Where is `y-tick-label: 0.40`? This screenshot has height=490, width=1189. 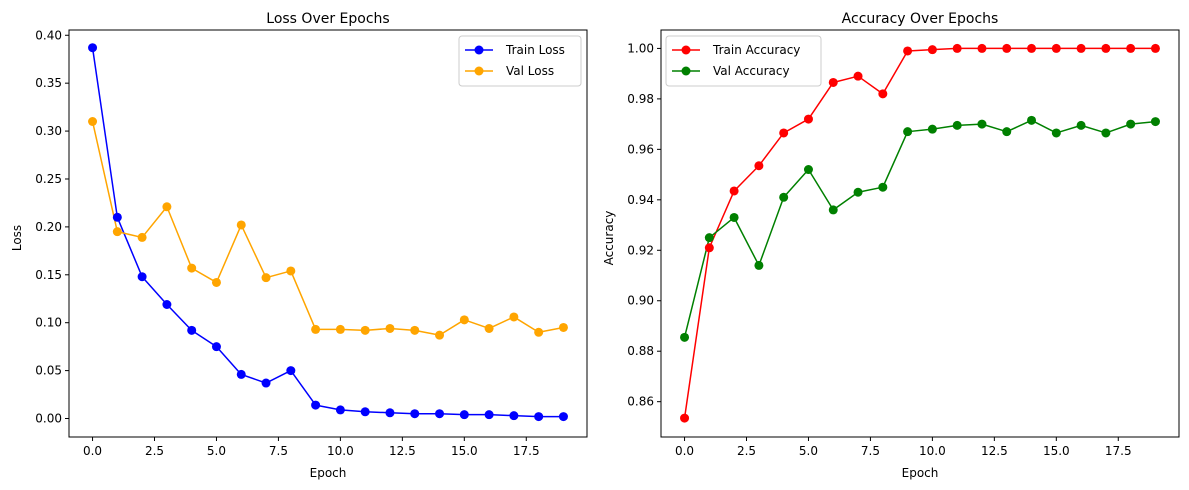
y-tick-label: 0.40 is located at coordinates (48, 35).